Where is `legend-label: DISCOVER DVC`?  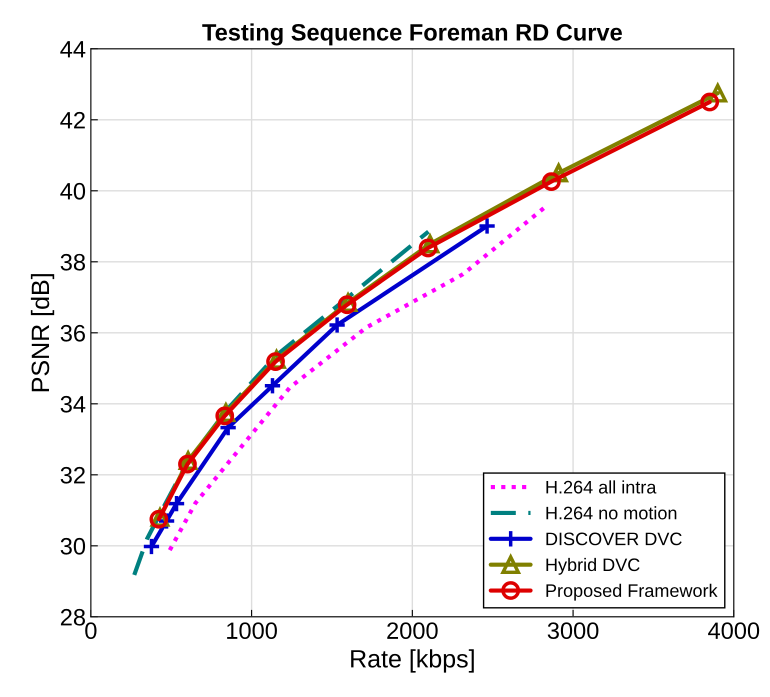
legend-label: DISCOVER DVC is located at coordinates (614, 539).